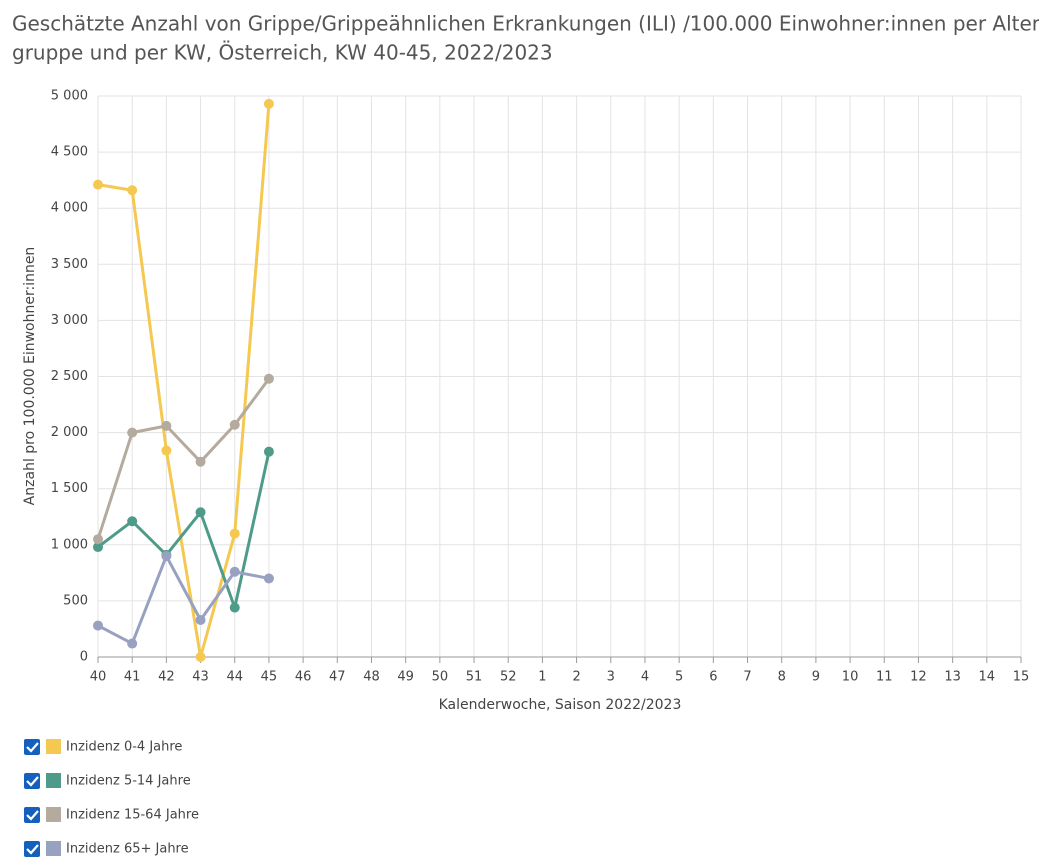 The height and width of the screenshot is (865, 1039). Describe the element at coordinates (69, 152) in the screenshot. I see `y-tick-label: 4 500` at that location.